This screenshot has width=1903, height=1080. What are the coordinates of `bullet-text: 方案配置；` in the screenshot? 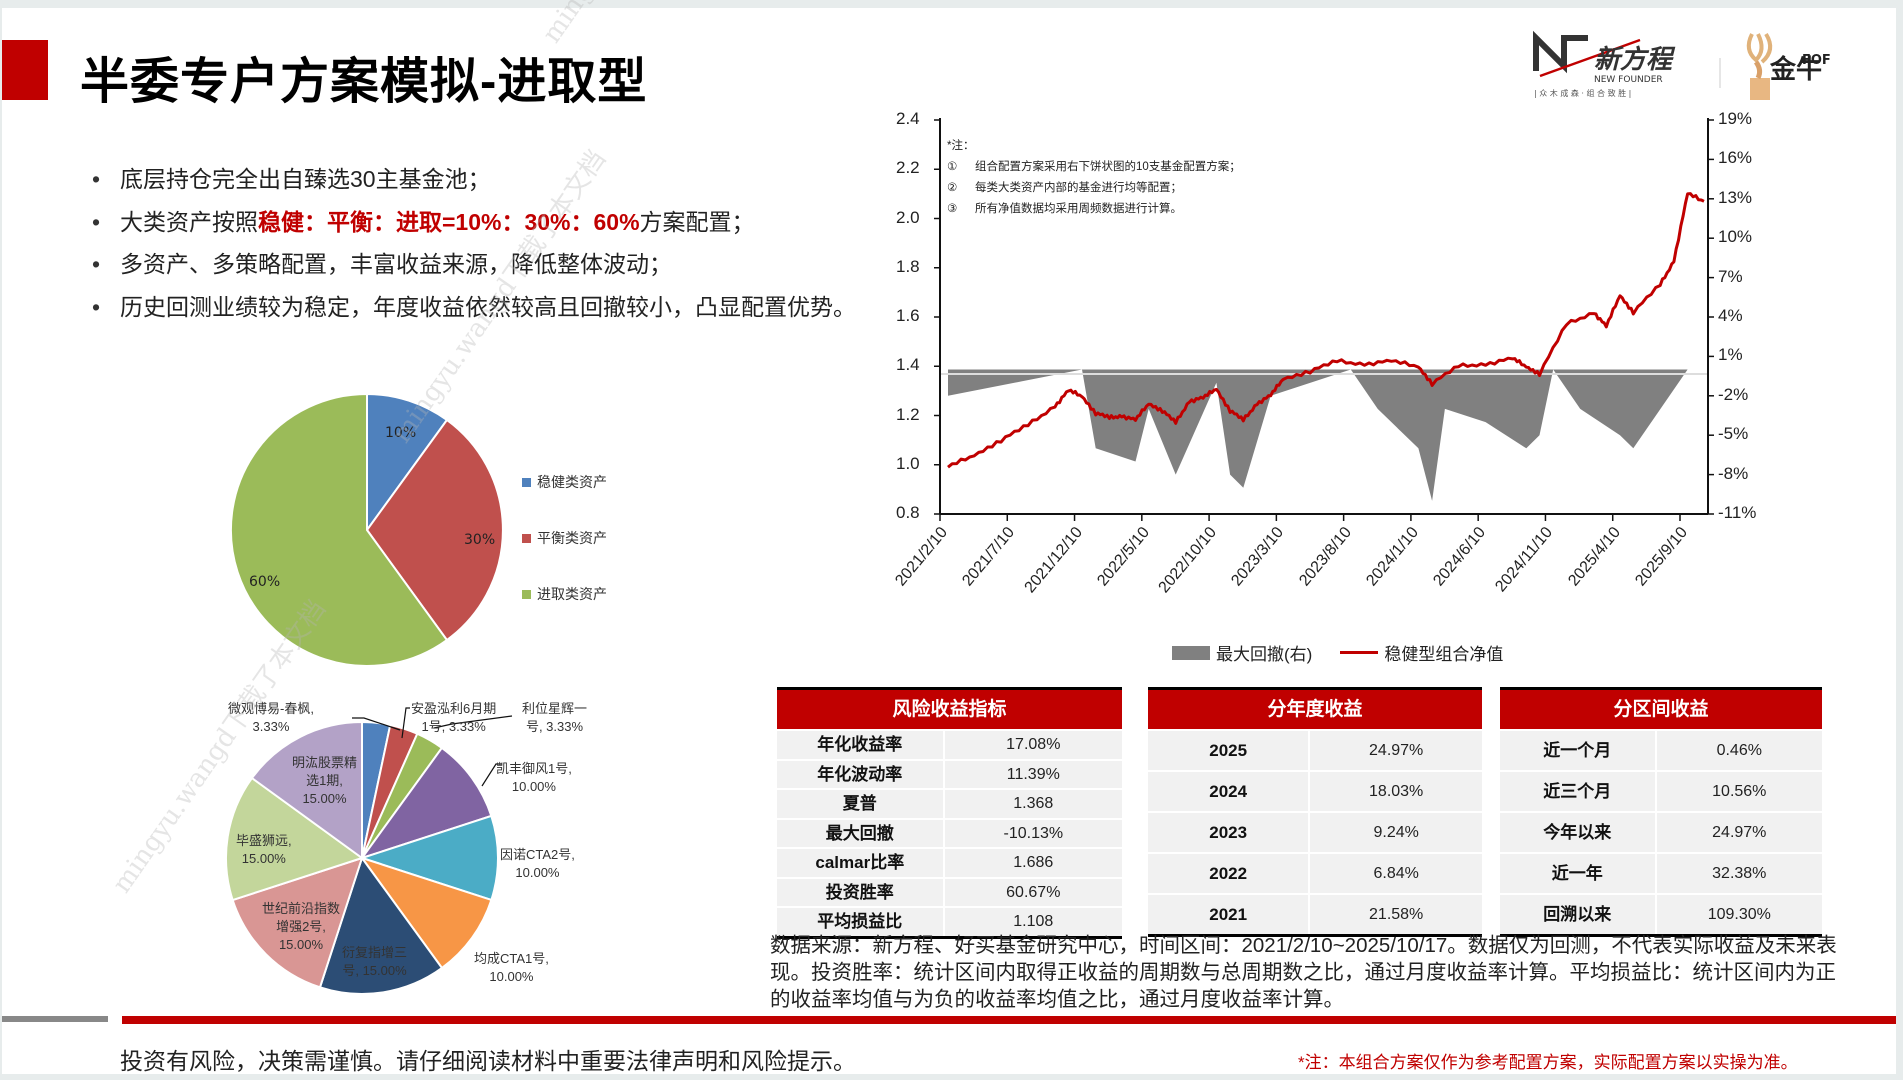 It's located at (697, 221).